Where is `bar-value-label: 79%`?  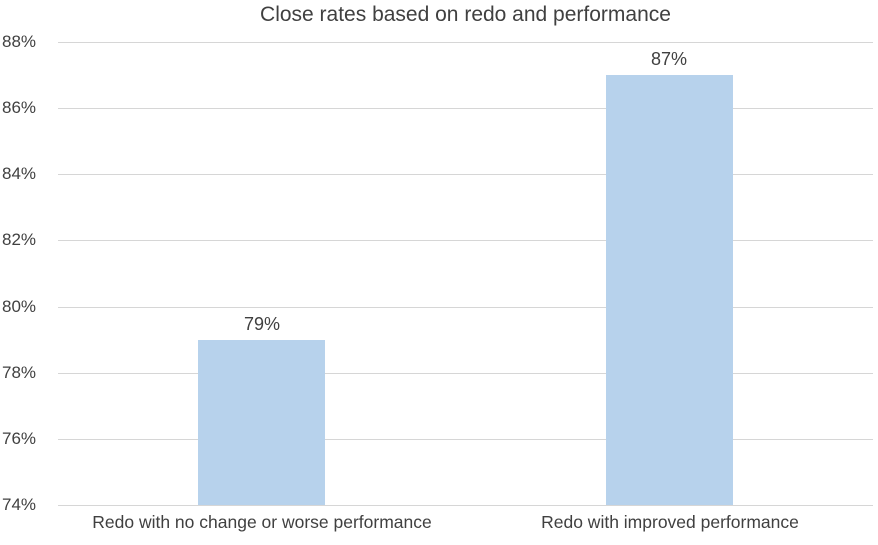
bar-value-label: 79% is located at coordinates (262, 324).